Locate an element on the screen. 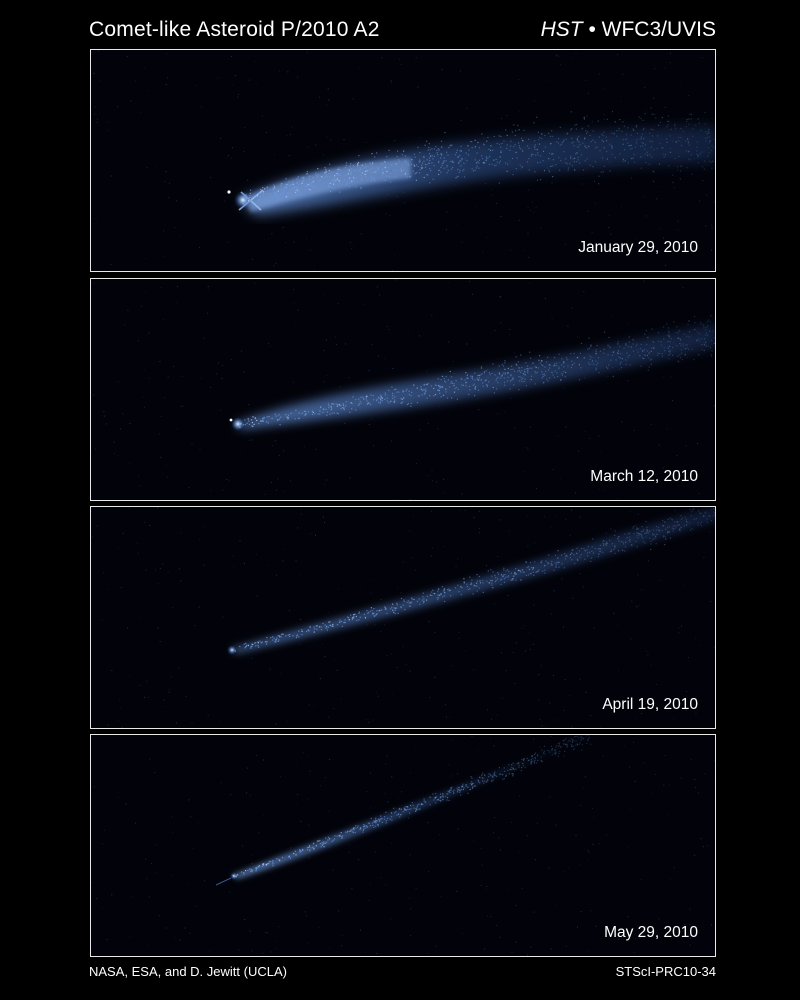 The width and height of the screenshot is (800, 1000). trail is located at coordinates (223, 881).